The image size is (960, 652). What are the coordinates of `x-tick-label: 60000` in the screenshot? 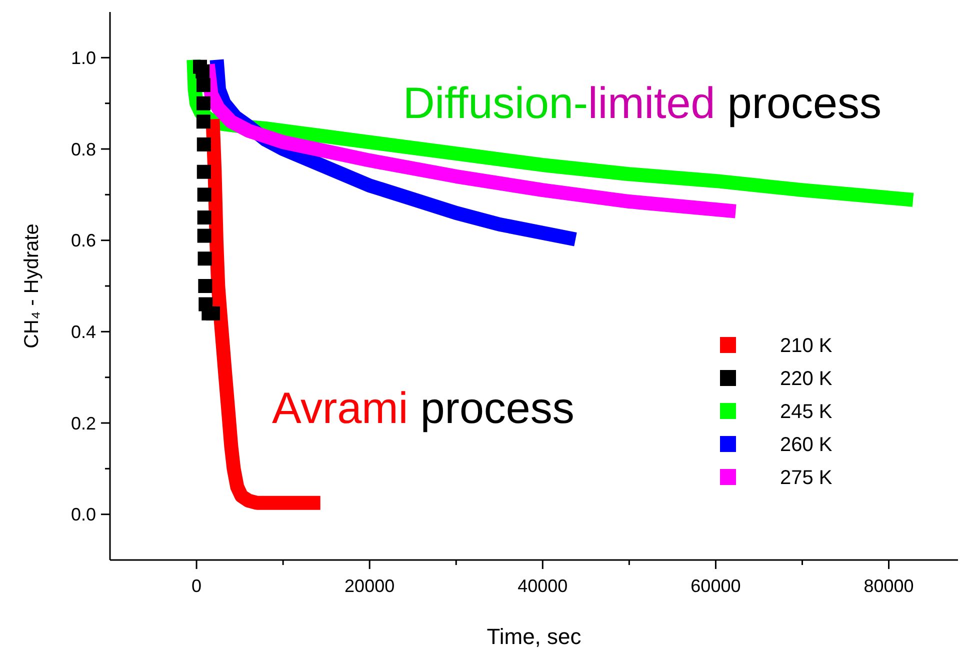 It's located at (715, 586).